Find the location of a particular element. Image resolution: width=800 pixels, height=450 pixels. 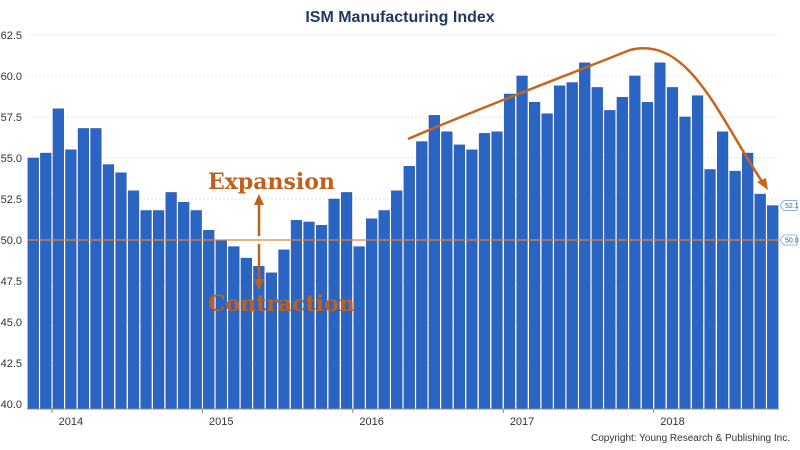

chart-title: ISM Manufacturing Index is located at coordinates (399, 17).